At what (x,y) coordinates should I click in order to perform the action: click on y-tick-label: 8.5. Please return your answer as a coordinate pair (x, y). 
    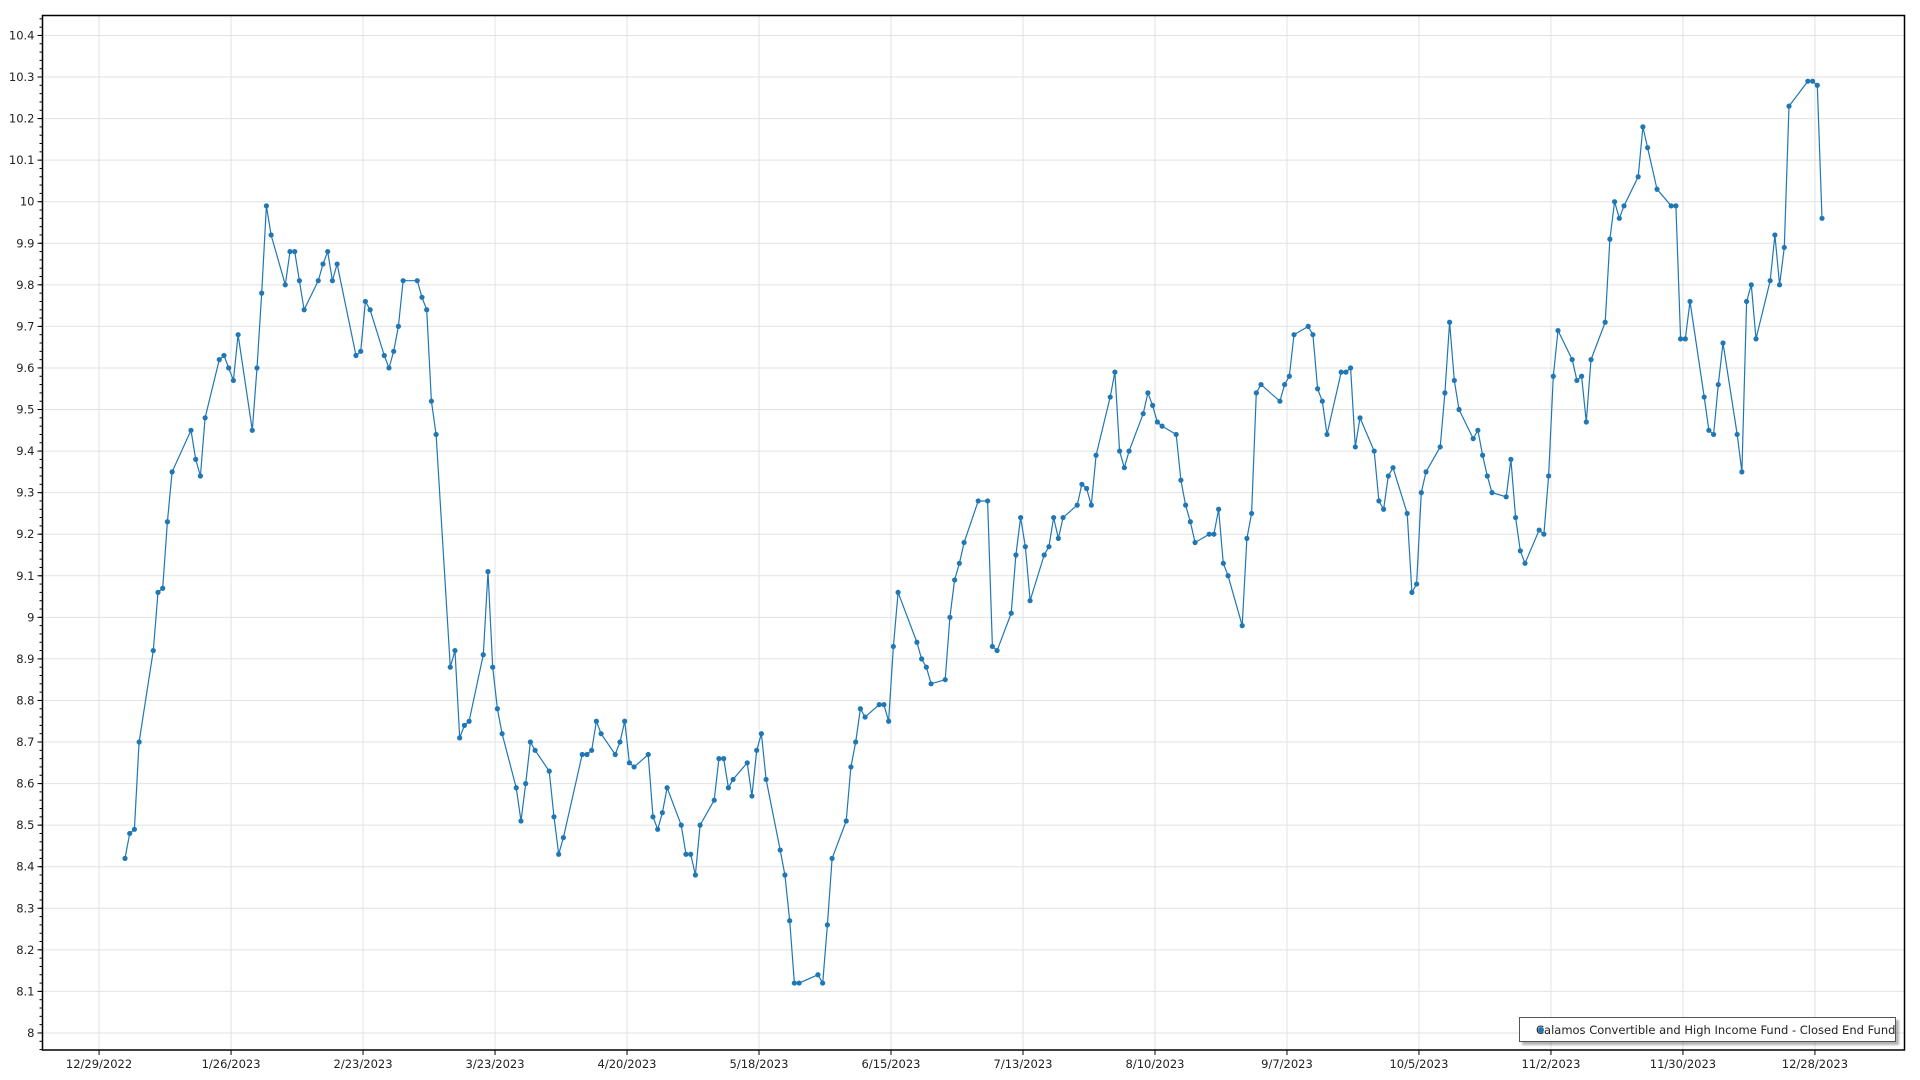
    Looking at the image, I should click on (25, 825).